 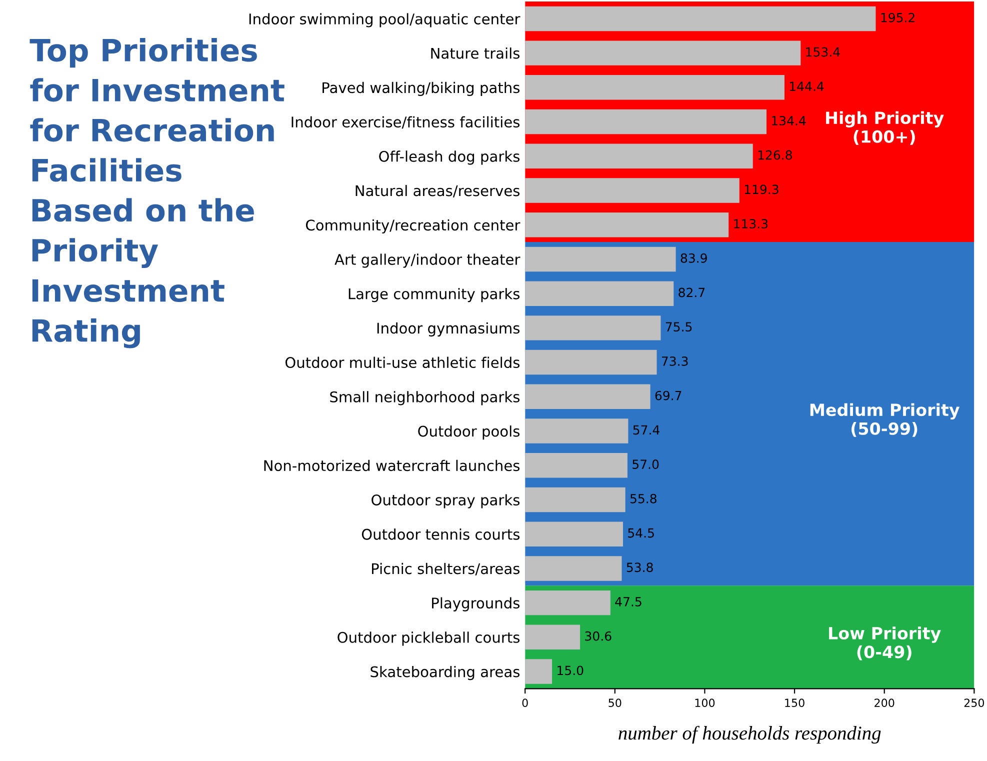 I want to click on data-label: 126.8, so click(x=775, y=155).